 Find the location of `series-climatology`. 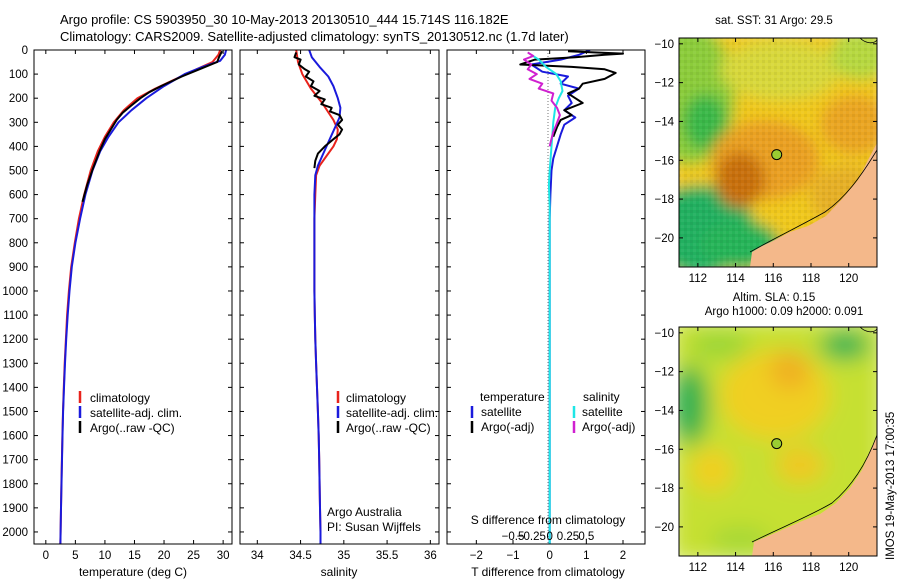

series-climatology is located at coordinates (317, 297).